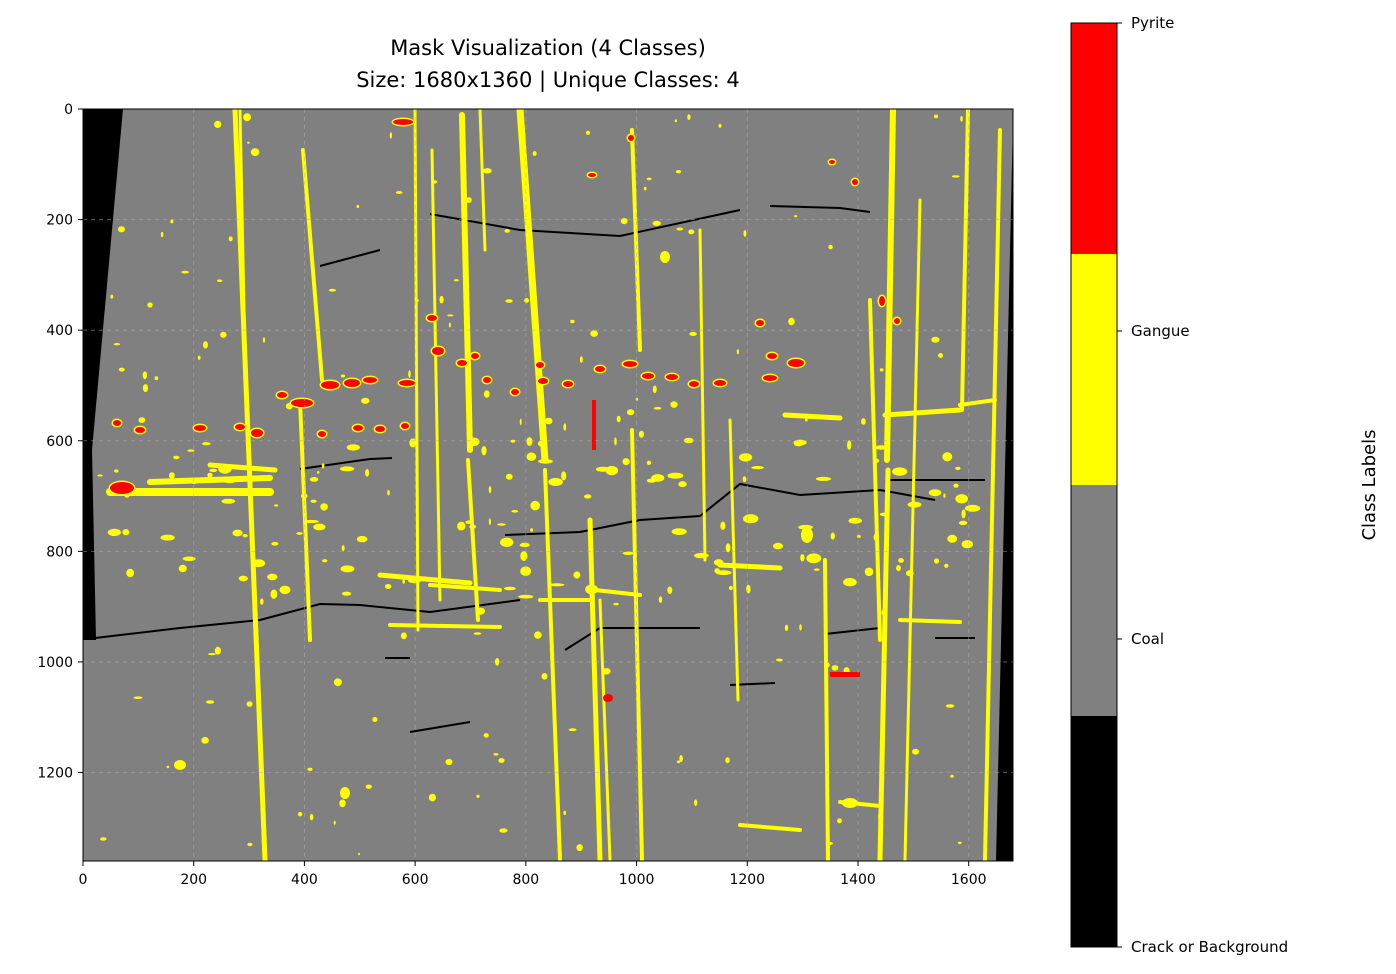 This screenshot has width=1396, height=974. I want to click on pyrite-streak, so click(594, 425).